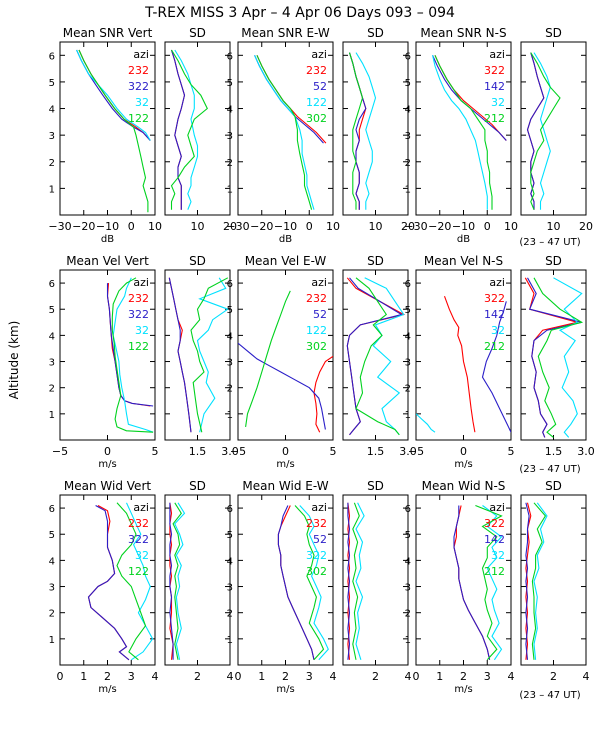 Image resolution: width=600 pixels, height=754 pixels. Describe the element at coordinates (408, 676) in the screenshot. I see `x-tick-label: 4` at that location.